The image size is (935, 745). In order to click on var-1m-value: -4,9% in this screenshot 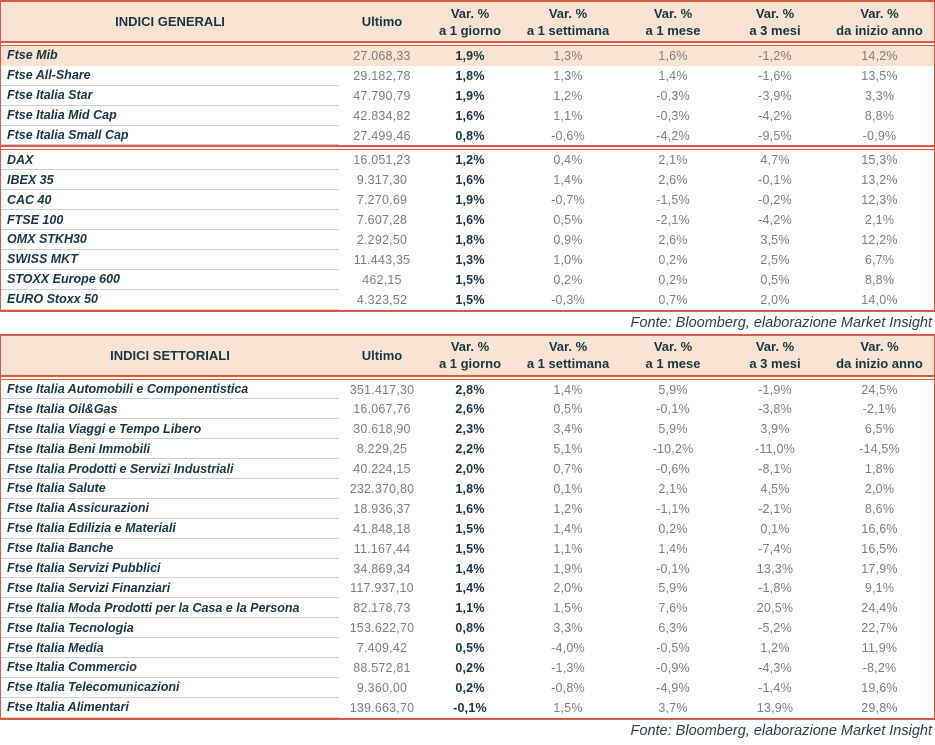, I will do `click(673, 687)`.